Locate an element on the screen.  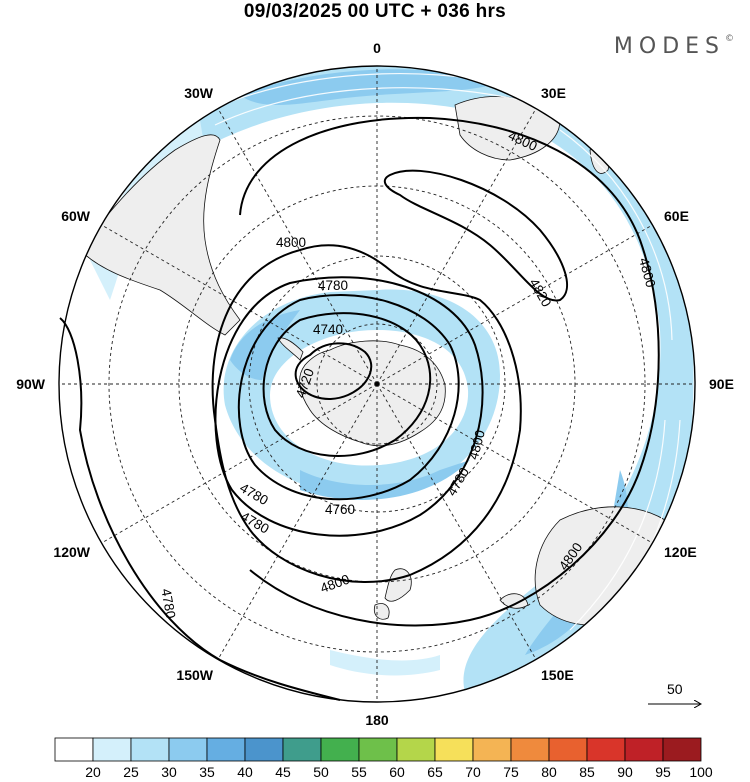
colorbar-label: 100 is located at coordinates (701, 772).